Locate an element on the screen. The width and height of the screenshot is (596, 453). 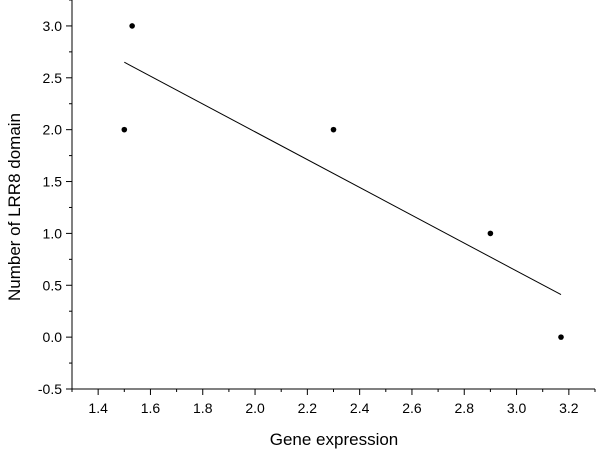
x-axis-ticks: 1.4 1.6 1.8 2.0 2.2 2.4 2.6 2.8 3.0 3.2 is located at coordinates (333, 402).